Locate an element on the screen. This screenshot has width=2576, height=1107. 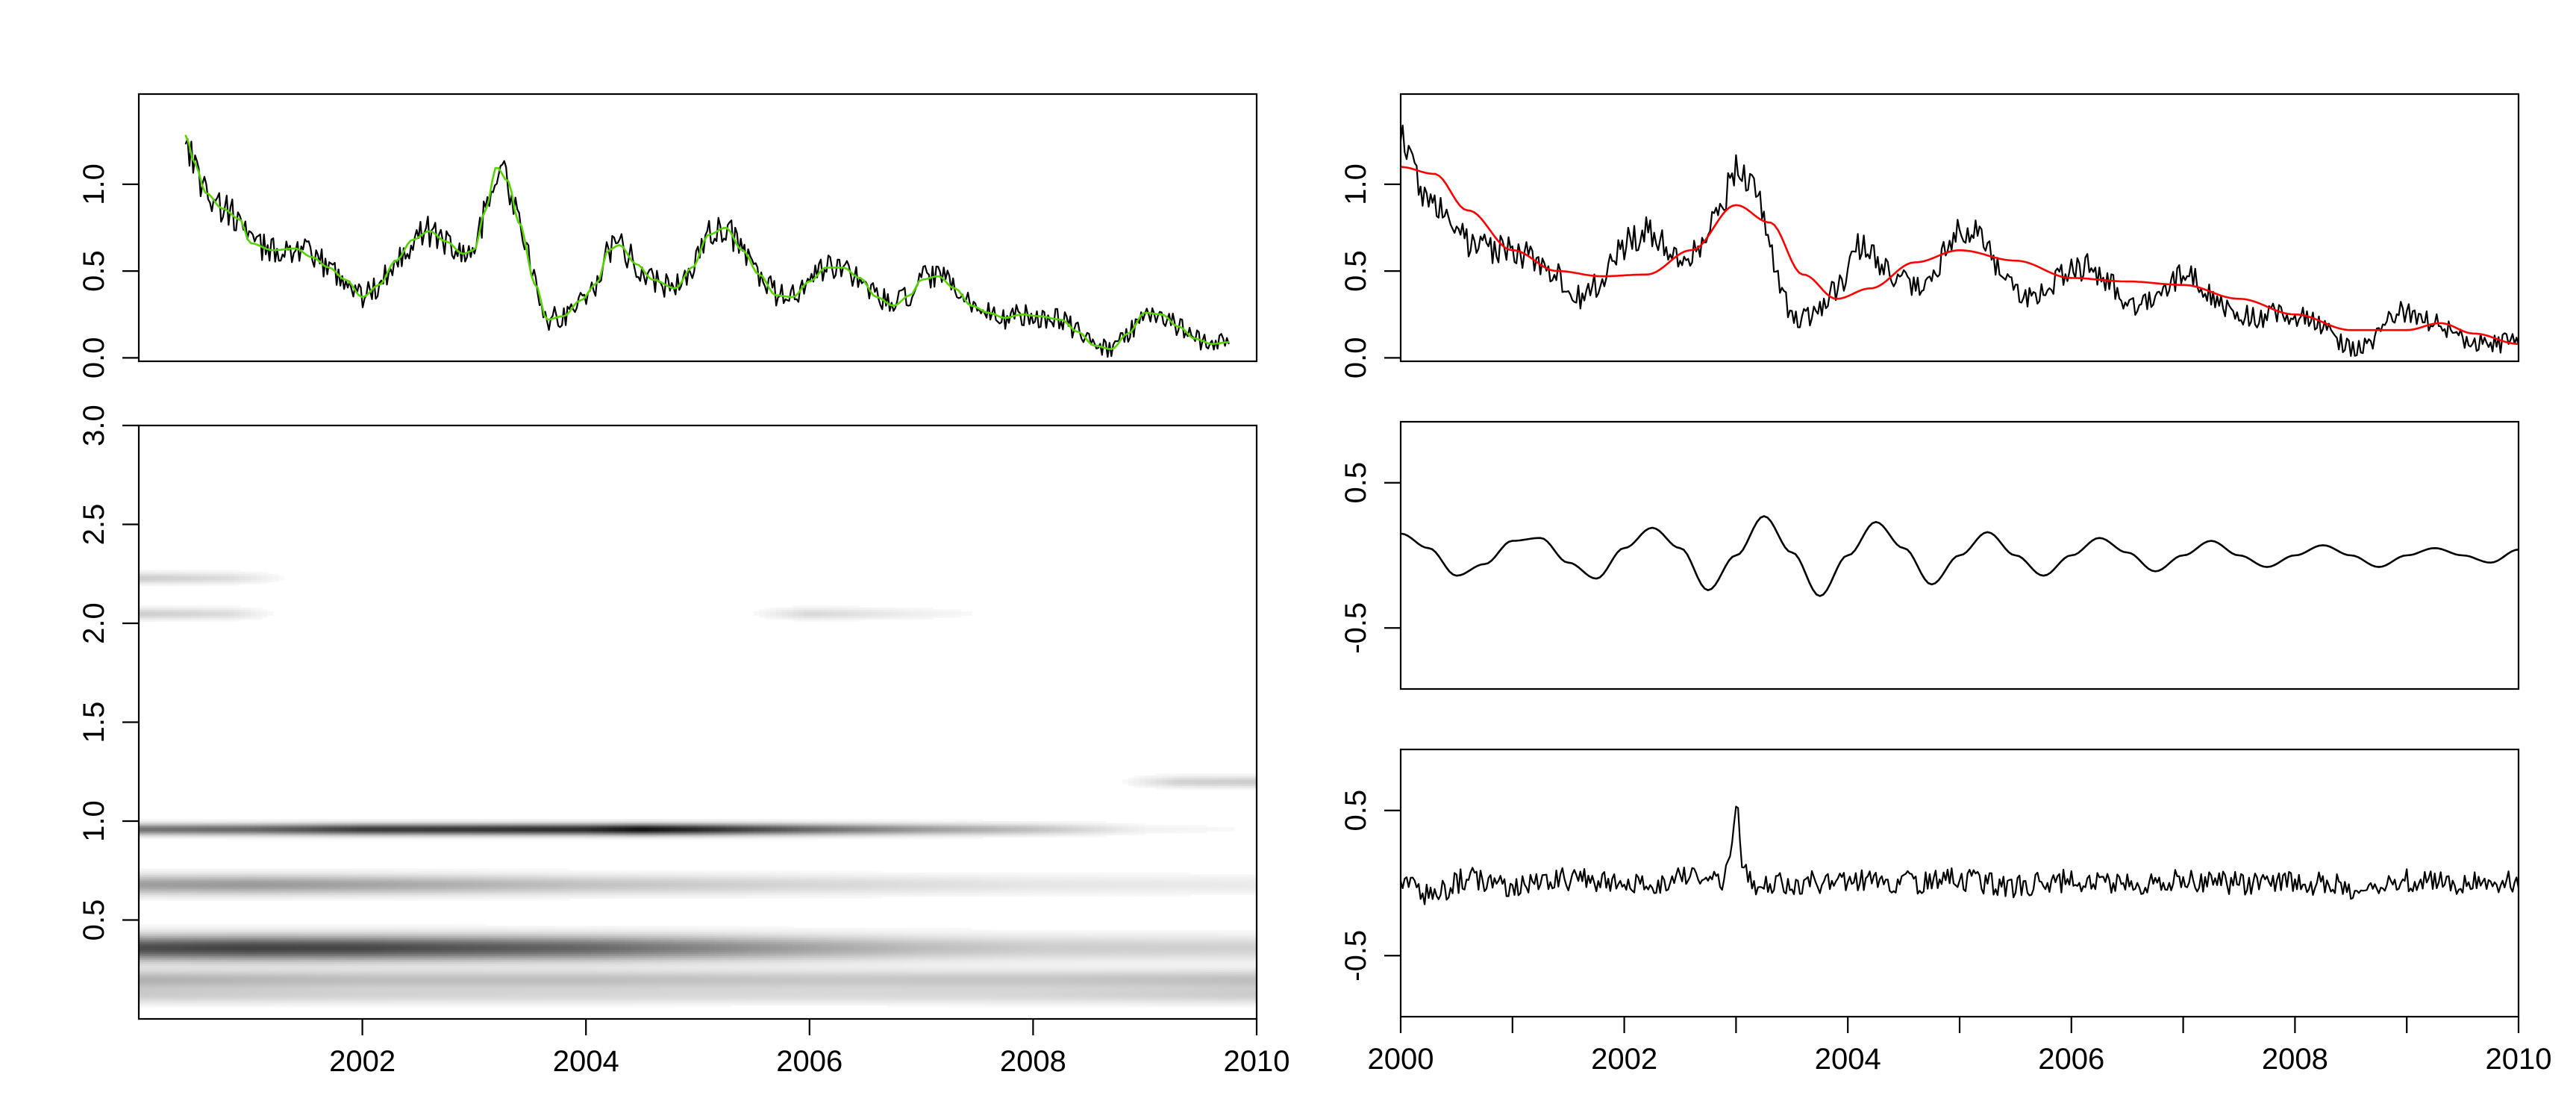
plot-frame is located at coordinates (697, 228).